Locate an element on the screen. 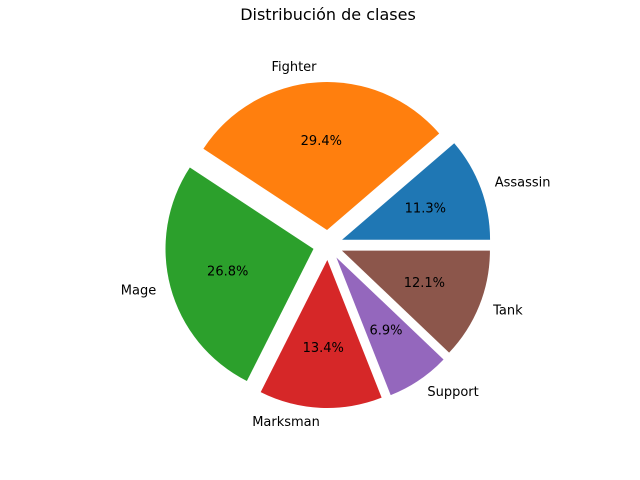 The width and height of the screenshot is (640, 480). pie-slice-assassin is located at coordinates (416, 191).